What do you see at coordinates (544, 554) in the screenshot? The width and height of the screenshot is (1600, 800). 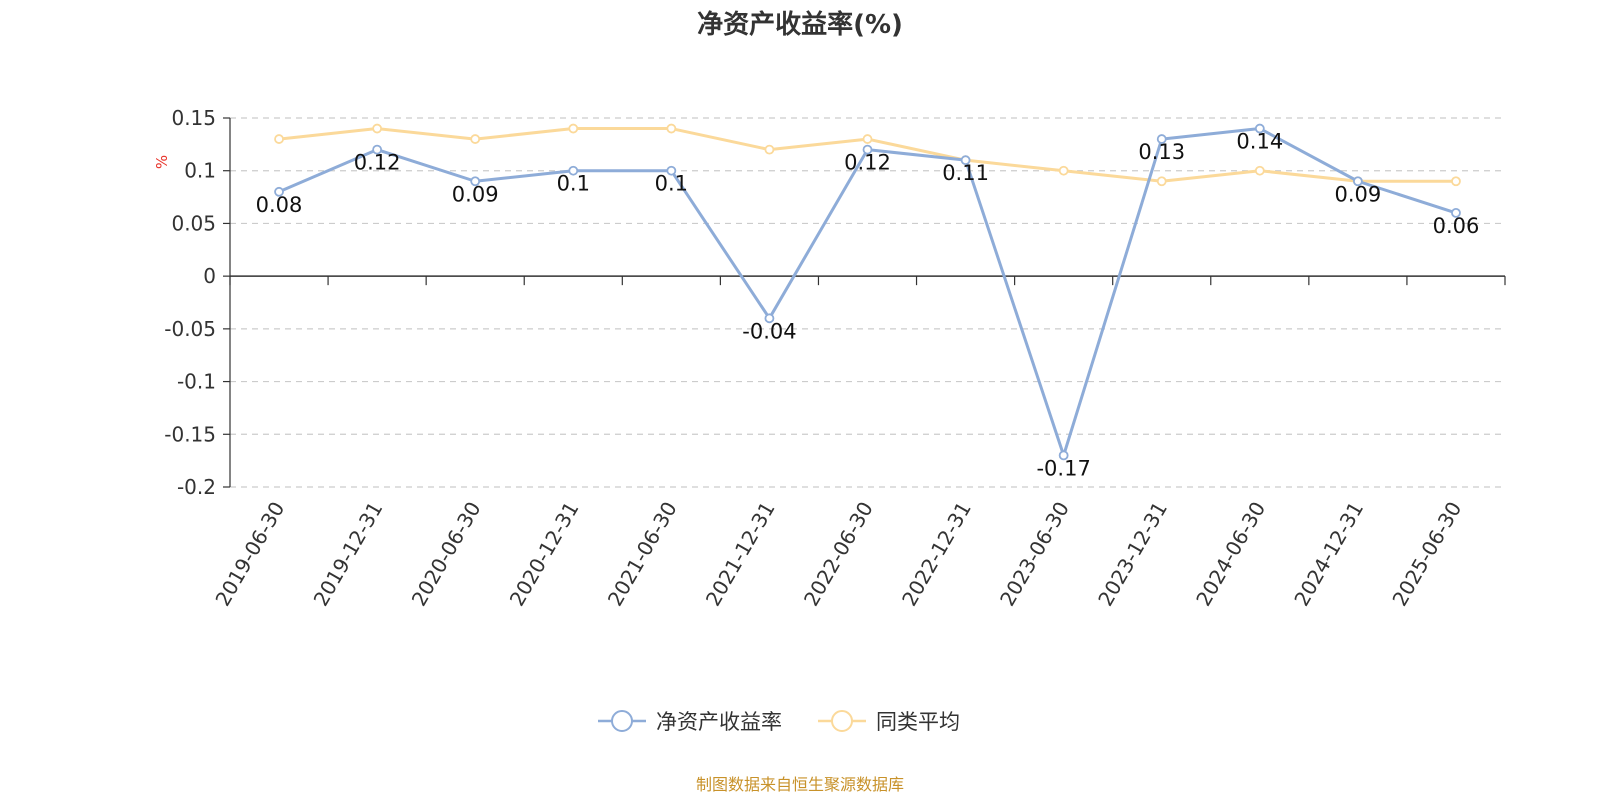 I see `x-tick-label: 2020-12-31` at bounding box center [544, 554].